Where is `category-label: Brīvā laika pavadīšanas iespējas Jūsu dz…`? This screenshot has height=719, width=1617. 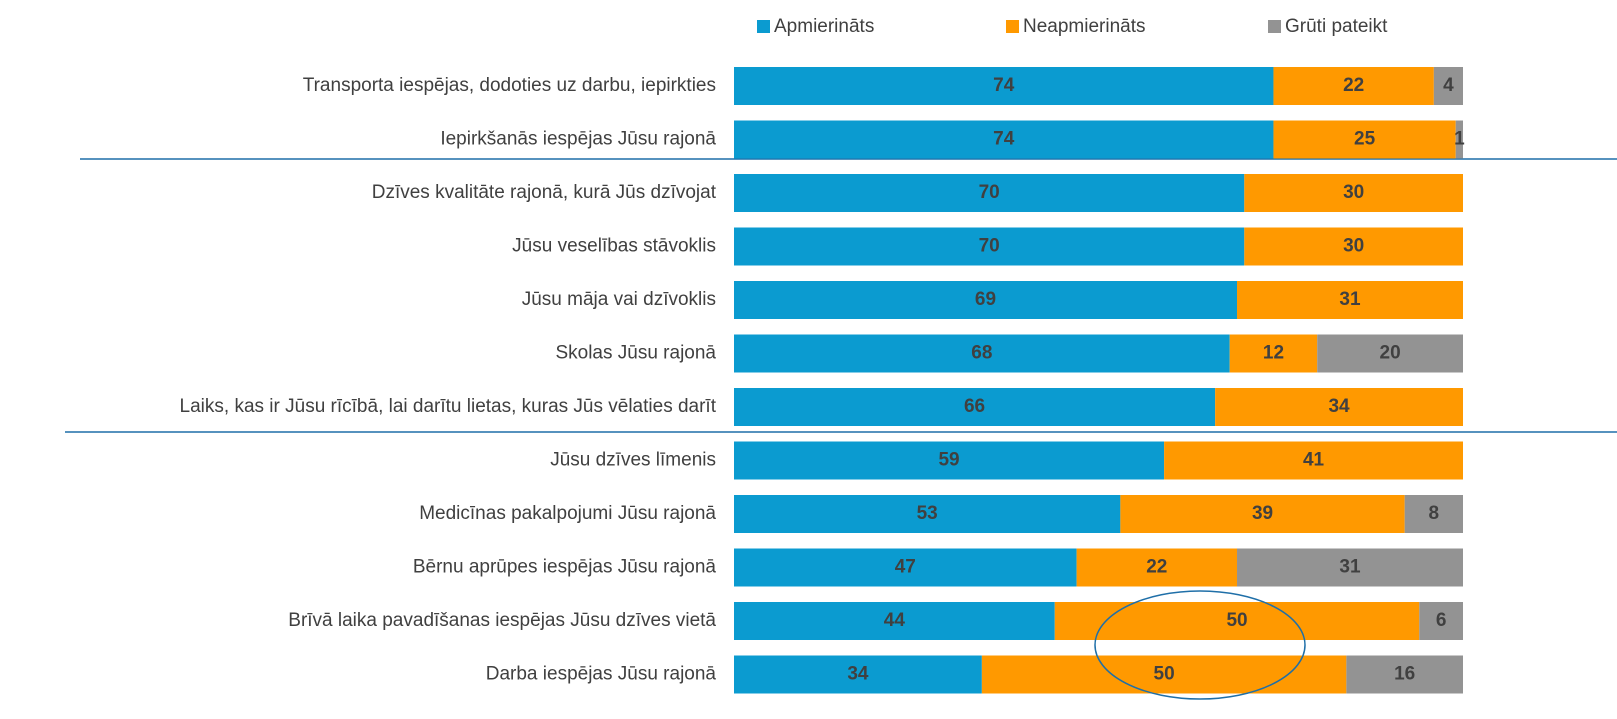 category-label: Brīvā laika pavadīšanas iespējas Jūsu dz… is located at coordinates (502, 620).